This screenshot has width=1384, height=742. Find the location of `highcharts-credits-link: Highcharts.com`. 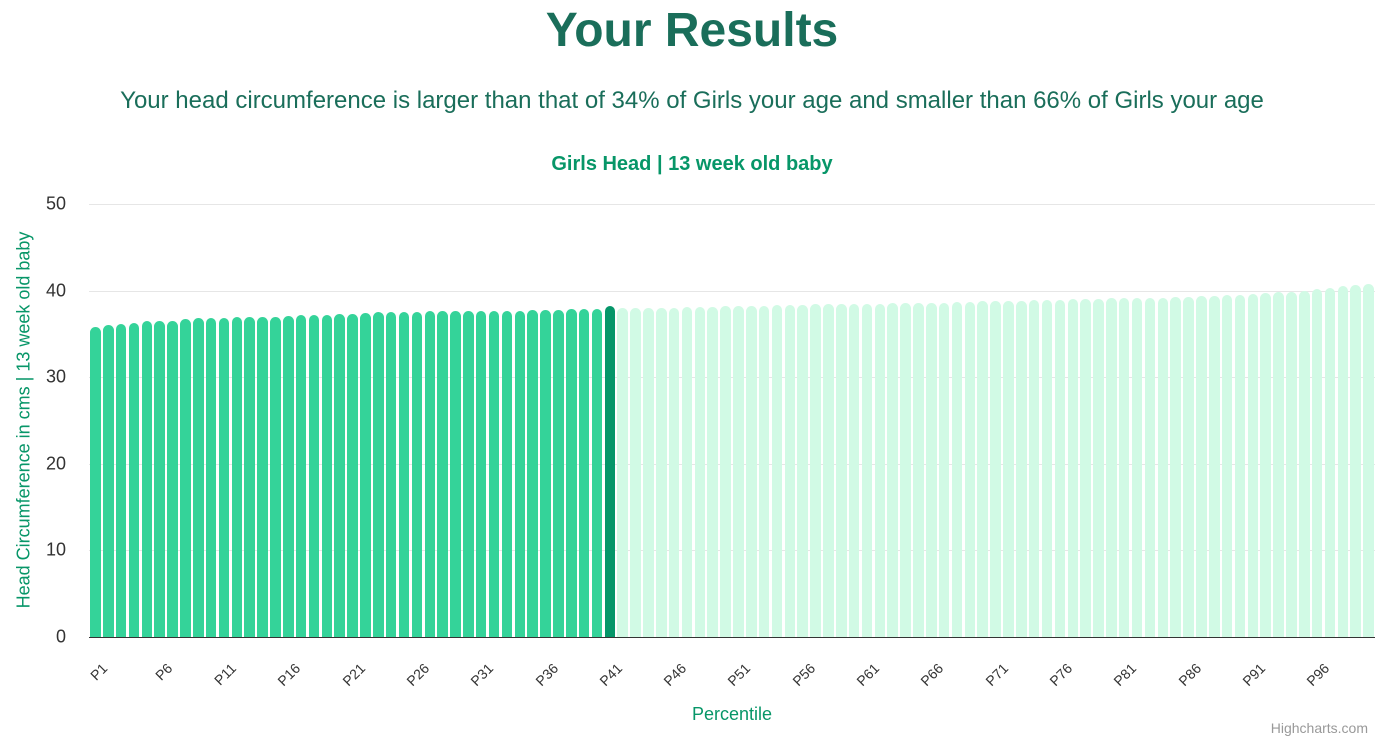

highcharts-credits-link: Highcharts.com is located at coordinates (1319, 728).